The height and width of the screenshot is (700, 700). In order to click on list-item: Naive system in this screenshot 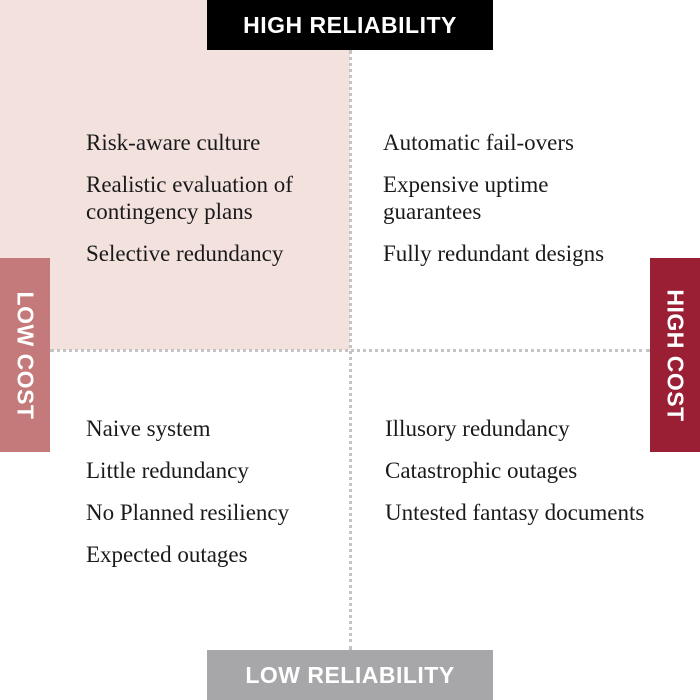, I will do `click(148, 428)`.